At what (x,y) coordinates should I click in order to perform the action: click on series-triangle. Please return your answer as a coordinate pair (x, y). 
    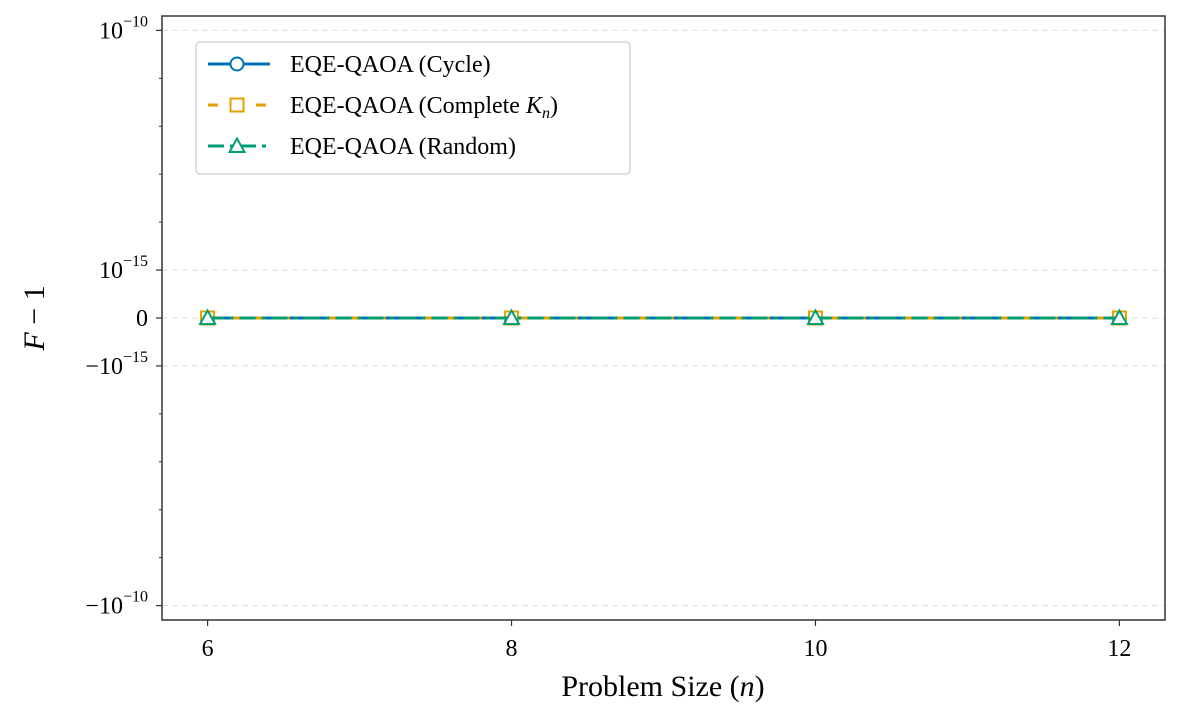
    Looking at the image, I should click on (663, 316).